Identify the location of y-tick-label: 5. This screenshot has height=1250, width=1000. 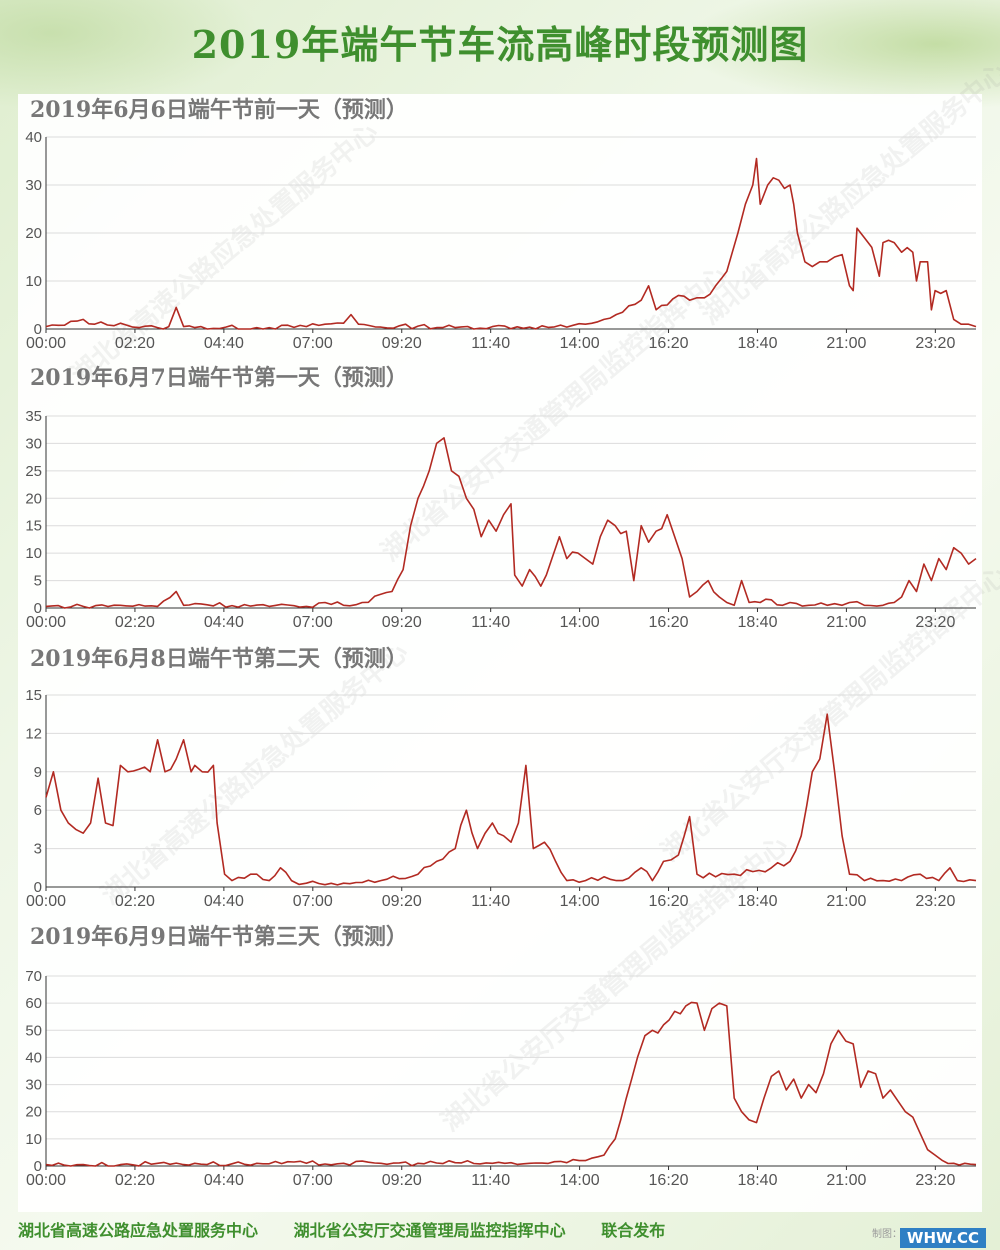
(38, 581).